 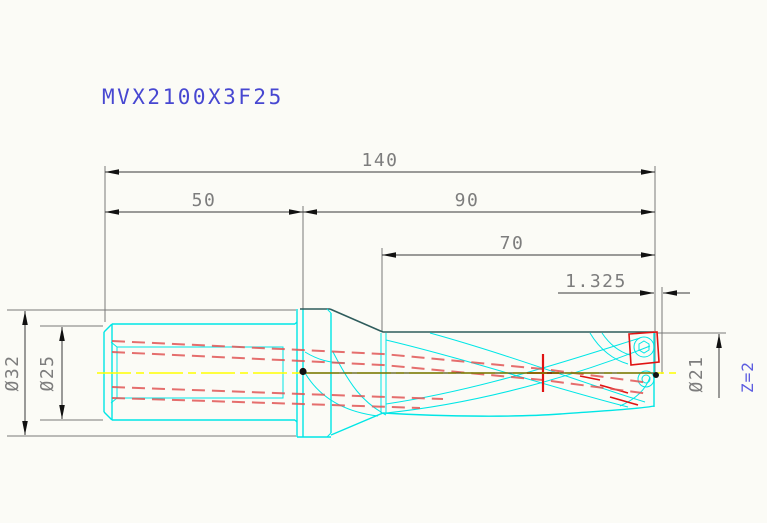 What do you see at coordinates (696, 373) in the screenshot?
I see `dim-label-dia21: Ø21` at bounding box center [696, 373].